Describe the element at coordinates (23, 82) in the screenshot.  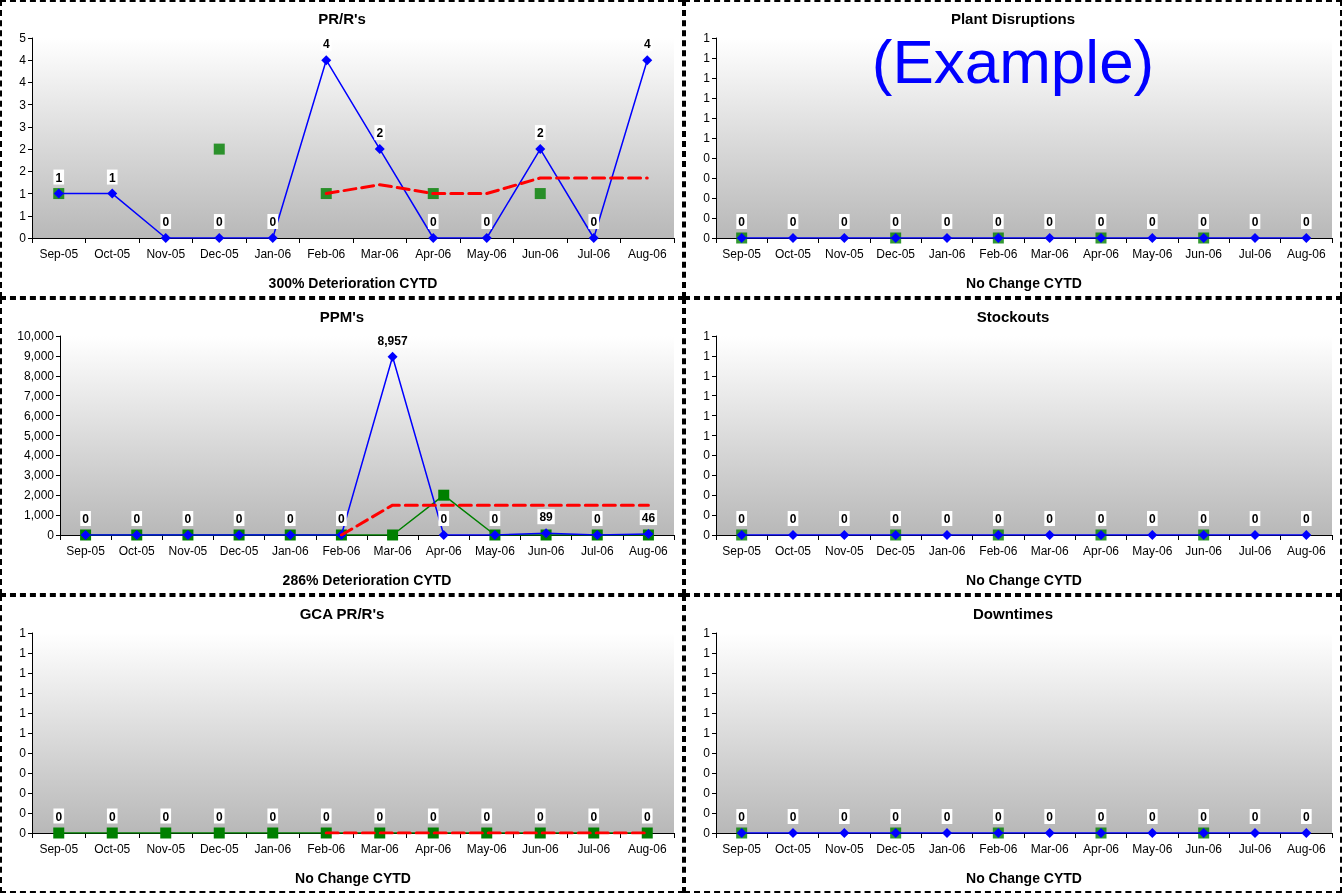
I see `y-tick-label: 4` at that location.